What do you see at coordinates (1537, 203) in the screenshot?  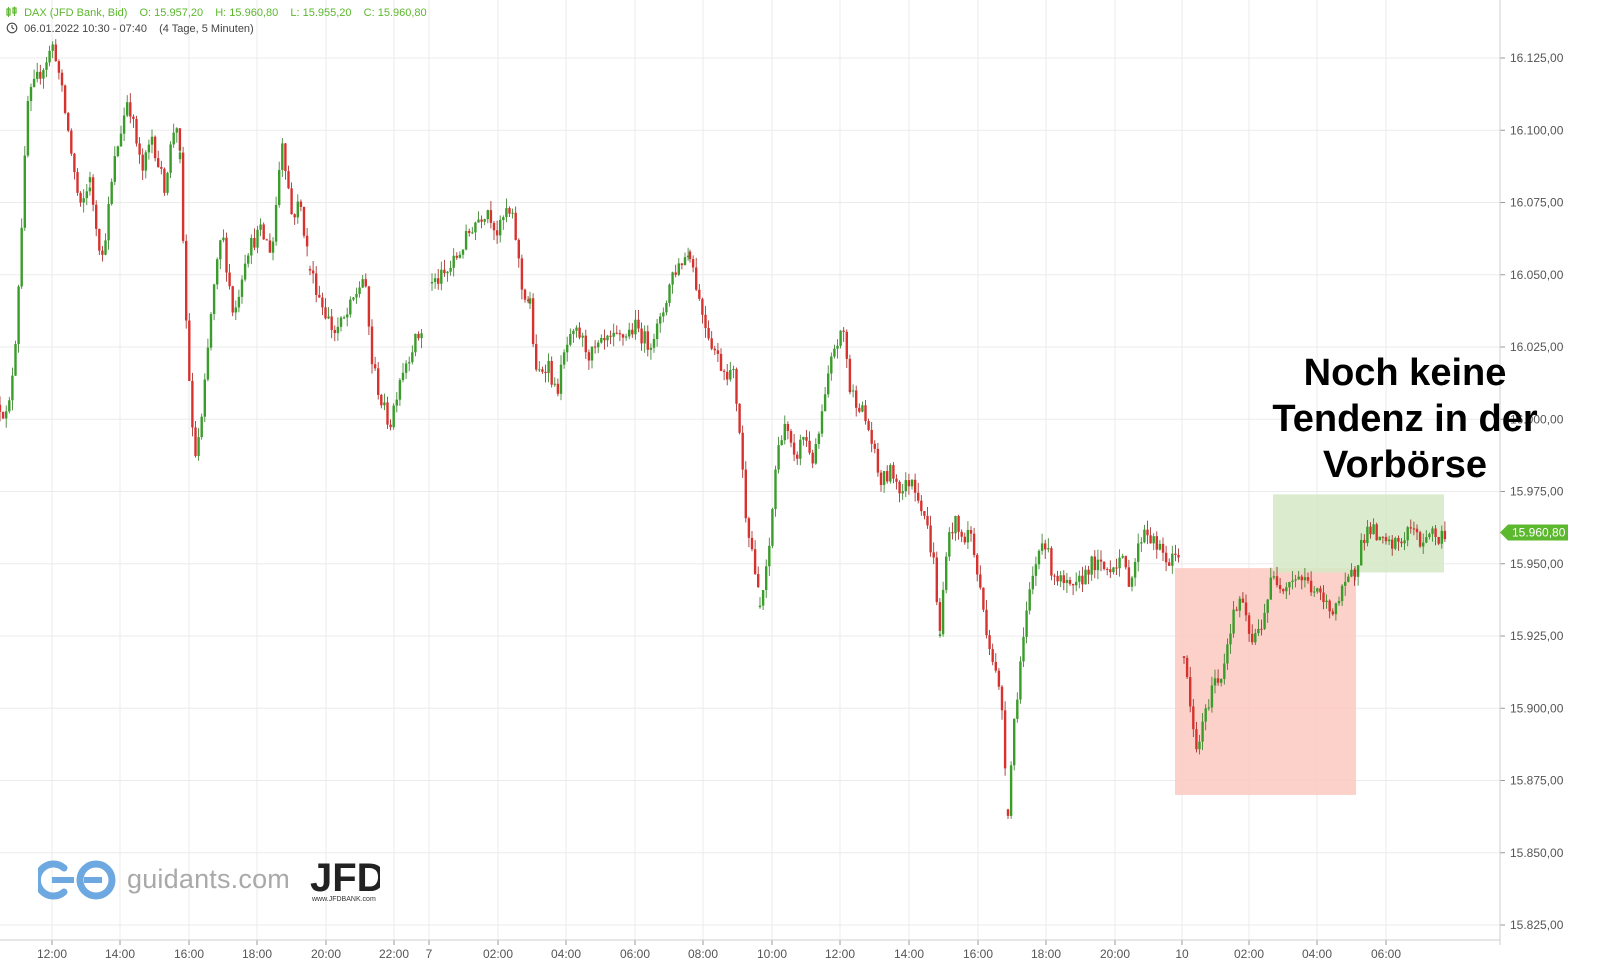 I see `y-tick-label: 16.075,00` at bounding box center [1537, 203].